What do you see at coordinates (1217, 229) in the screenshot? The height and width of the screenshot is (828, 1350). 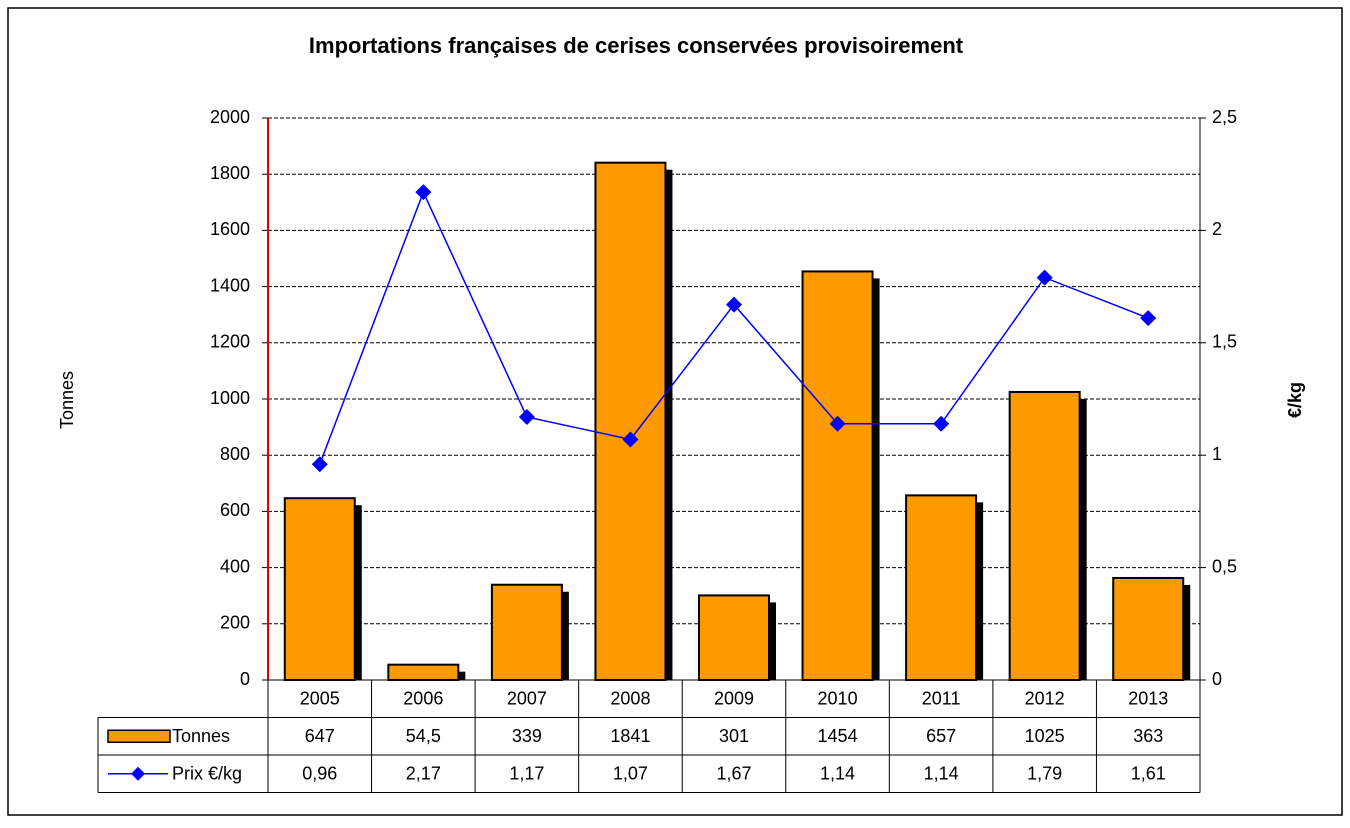 I see `y2-tick-label: 2` at bounding box center [1217, 229].